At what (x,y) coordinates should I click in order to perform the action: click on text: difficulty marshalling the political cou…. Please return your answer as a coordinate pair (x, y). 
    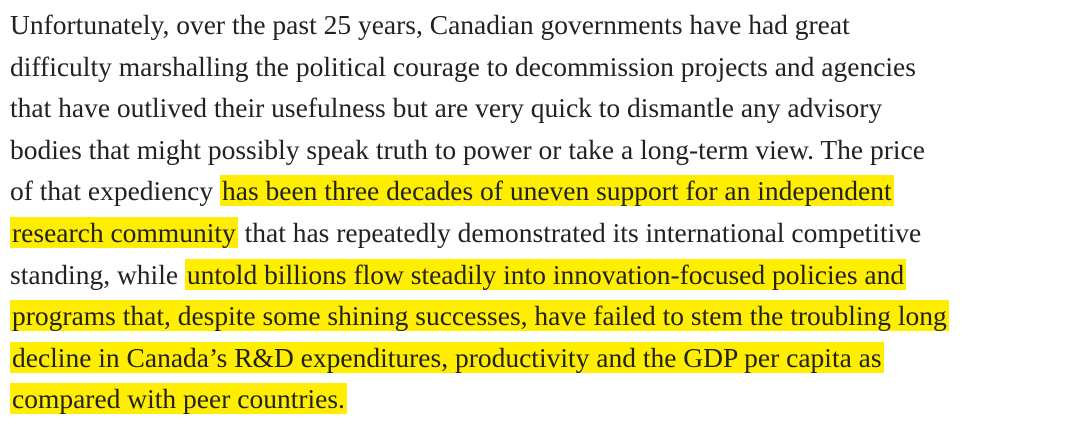
    Looking at the image, I should click on (463, 66).